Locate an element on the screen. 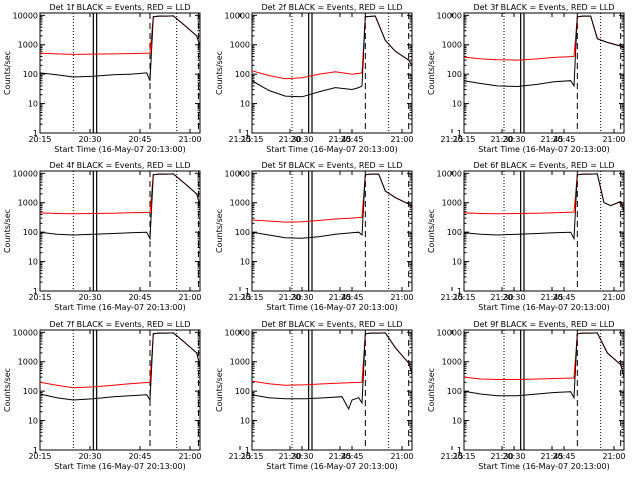  chart-title: Det 7f BLACK = Events, RED = LLD is located at coordinates (119, 324).